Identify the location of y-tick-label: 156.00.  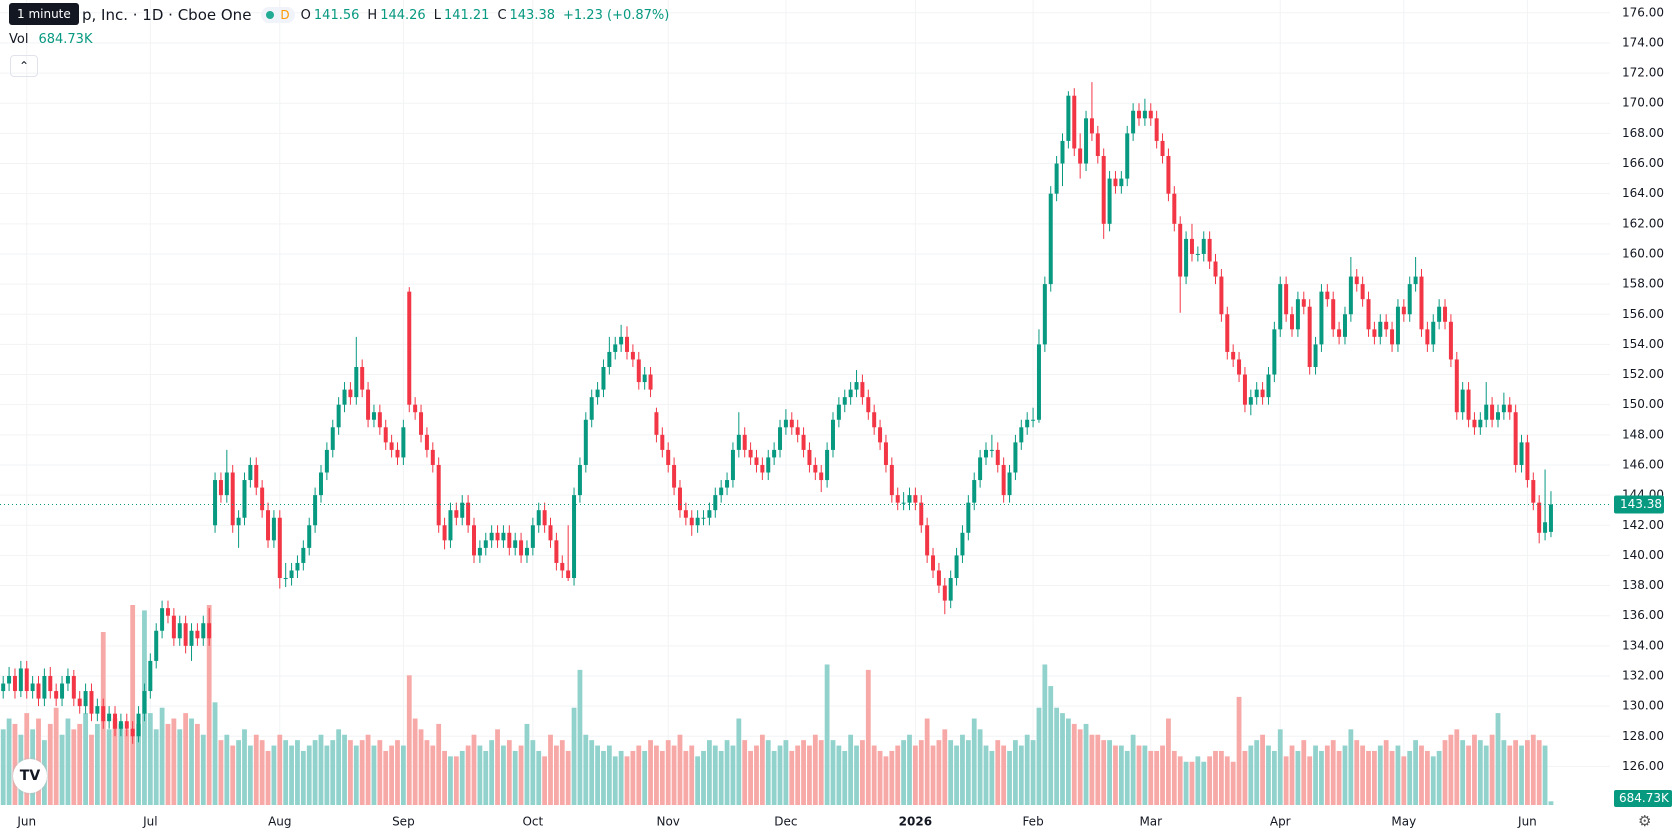
(1643, 314).